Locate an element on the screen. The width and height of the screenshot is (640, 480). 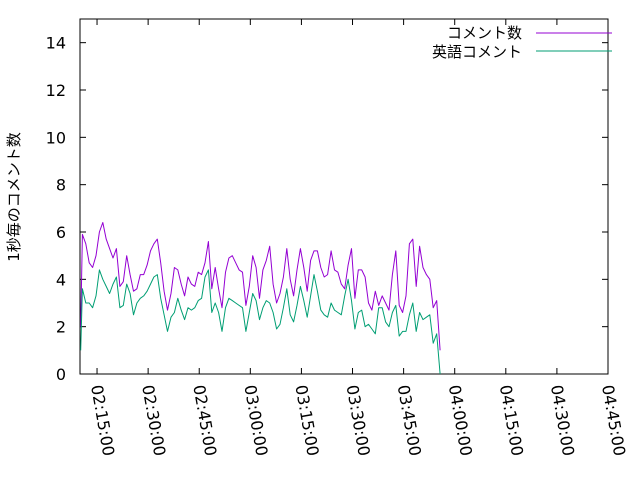
legend: コメント数 英語コメント is located at coordinates (522, 42).